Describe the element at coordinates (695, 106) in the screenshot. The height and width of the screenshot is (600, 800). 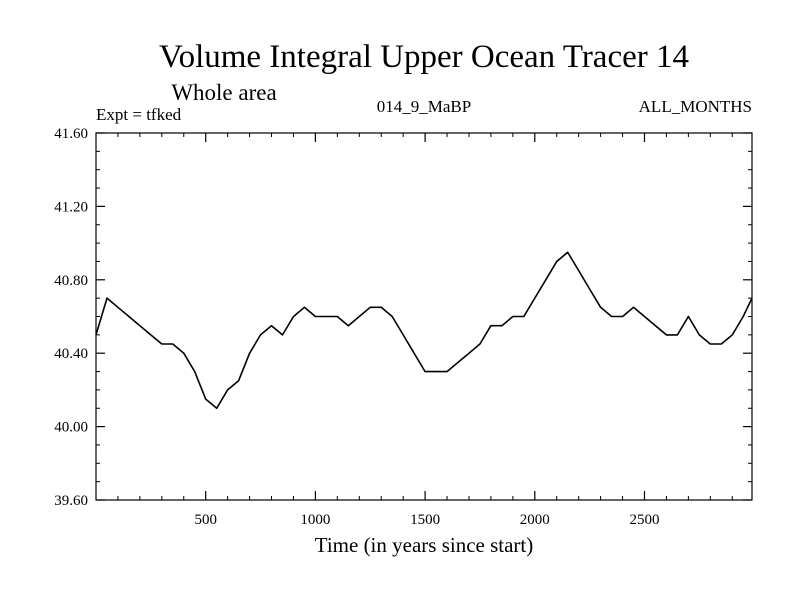
I see `months-label: ALL_MONTHS` at that location.